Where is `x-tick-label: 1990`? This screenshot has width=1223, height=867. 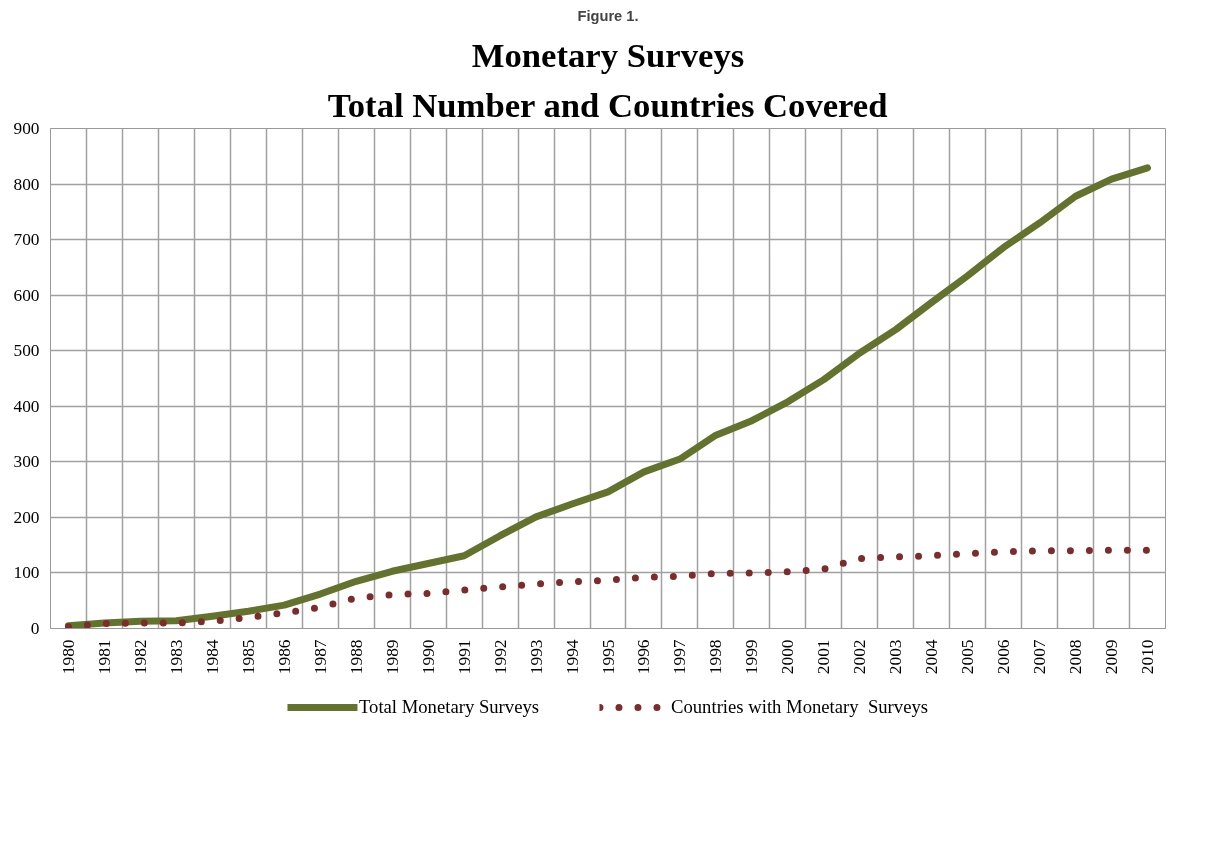
x-tick-label: 1990 is located at coordinates (428, 657).